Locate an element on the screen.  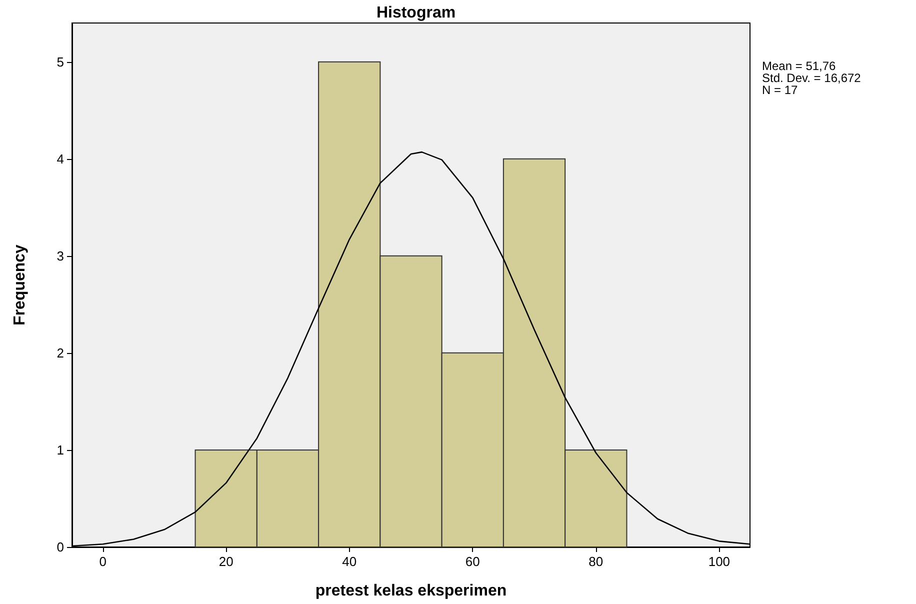
x-tick-label: 60 is located at coordinates (472, 561).